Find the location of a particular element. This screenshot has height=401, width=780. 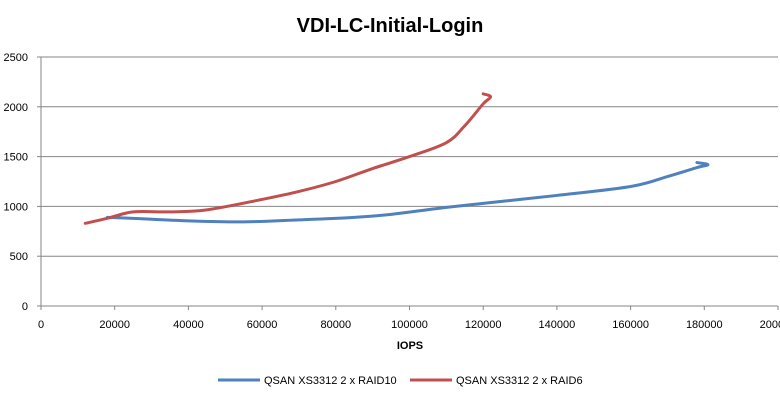

x-tick-label-7: 140000 is located at coordinates (557, 325).